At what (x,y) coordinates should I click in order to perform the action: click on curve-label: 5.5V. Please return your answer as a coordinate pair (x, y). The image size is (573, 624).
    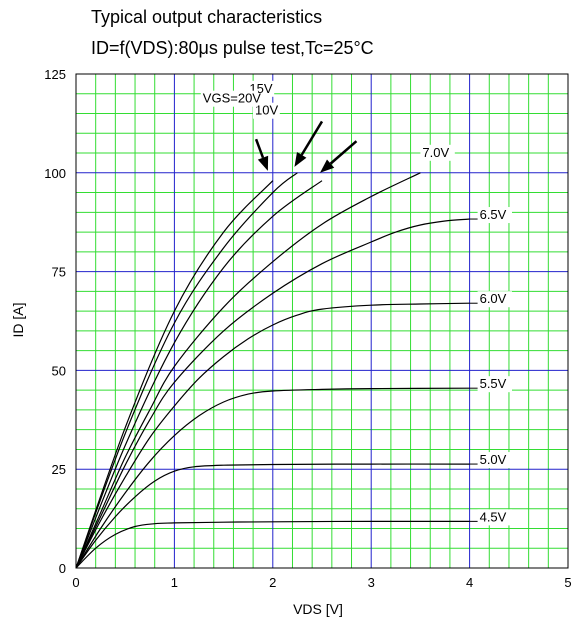
    Looking at the image, I should click on (493, 383).